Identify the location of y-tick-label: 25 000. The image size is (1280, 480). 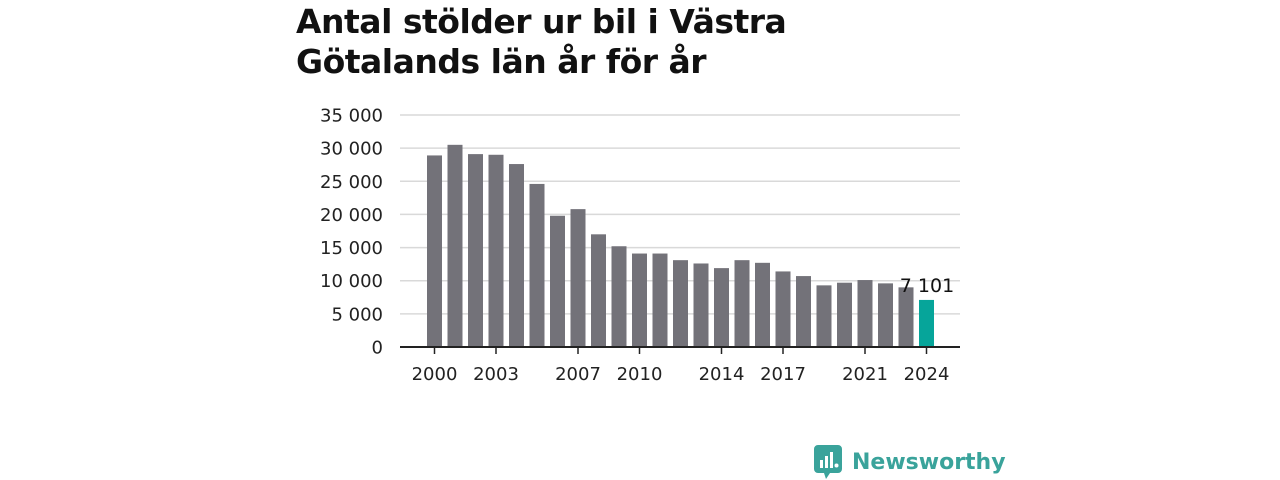
(351, 182).